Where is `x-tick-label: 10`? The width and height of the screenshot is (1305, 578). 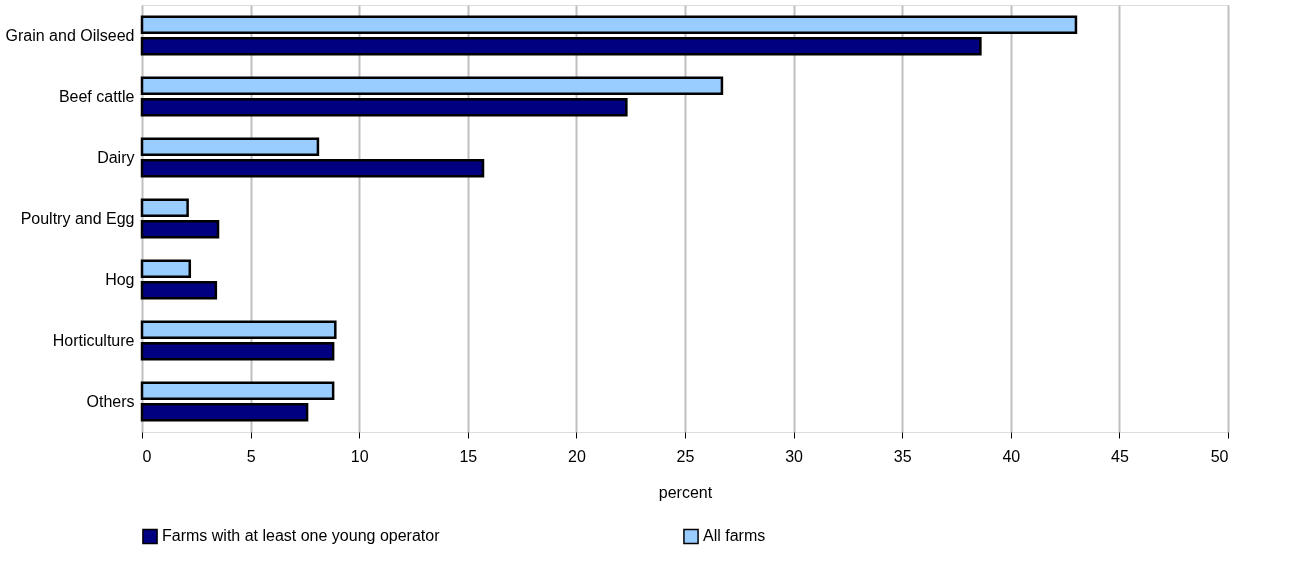 x-tick-label: 10 is located at coordinates (359, 456).